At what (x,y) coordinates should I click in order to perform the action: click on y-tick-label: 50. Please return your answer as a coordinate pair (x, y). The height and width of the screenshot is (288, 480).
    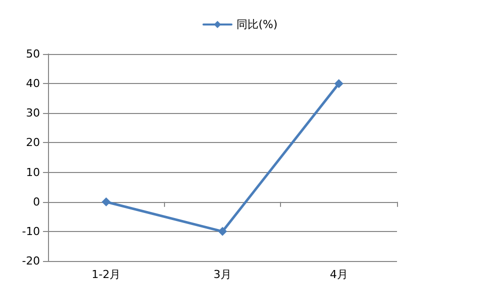
    Looking at the image, I should click on (33, 54).